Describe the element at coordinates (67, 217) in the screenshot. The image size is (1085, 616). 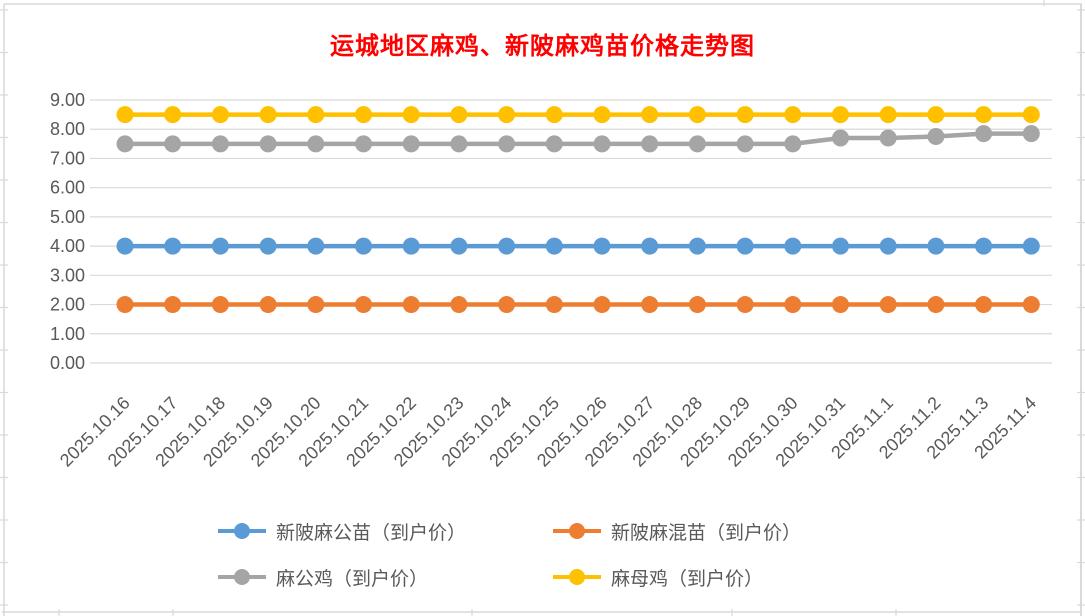
I see `y-axis-tick-label: 5.00` at that location.